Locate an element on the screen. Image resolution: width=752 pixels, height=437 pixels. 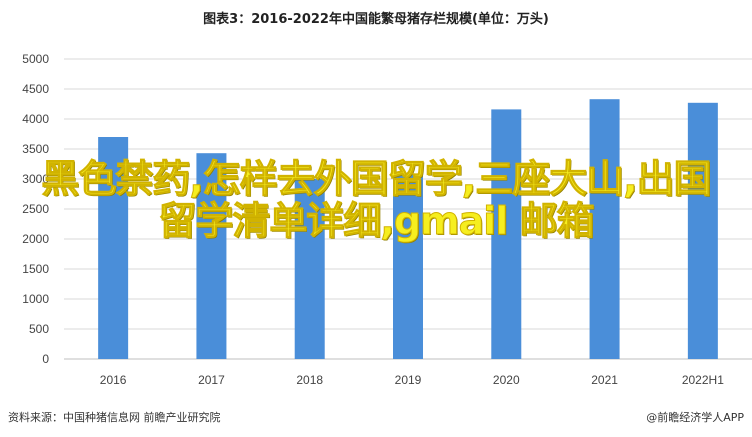
y-tick-label: 1000 is located at coordinates (35, 299).